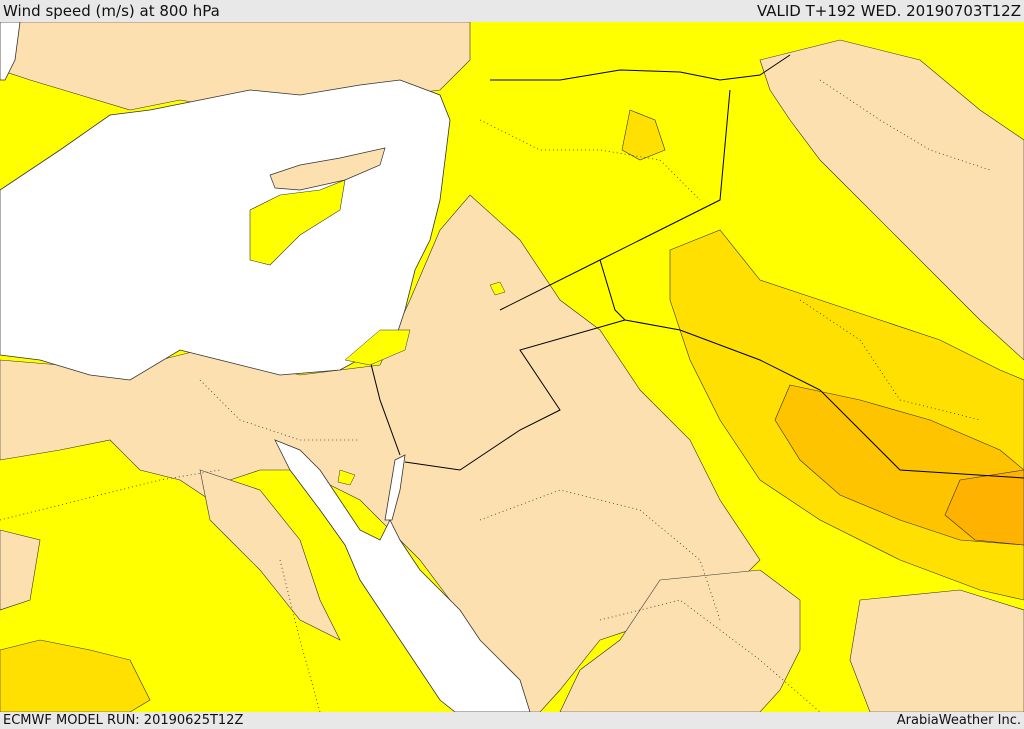 This screenshot has width=1024, height=729. Describe the element at coordinates (377, 347) in the screenshot. I see `yellow-patch-coast` at that location.